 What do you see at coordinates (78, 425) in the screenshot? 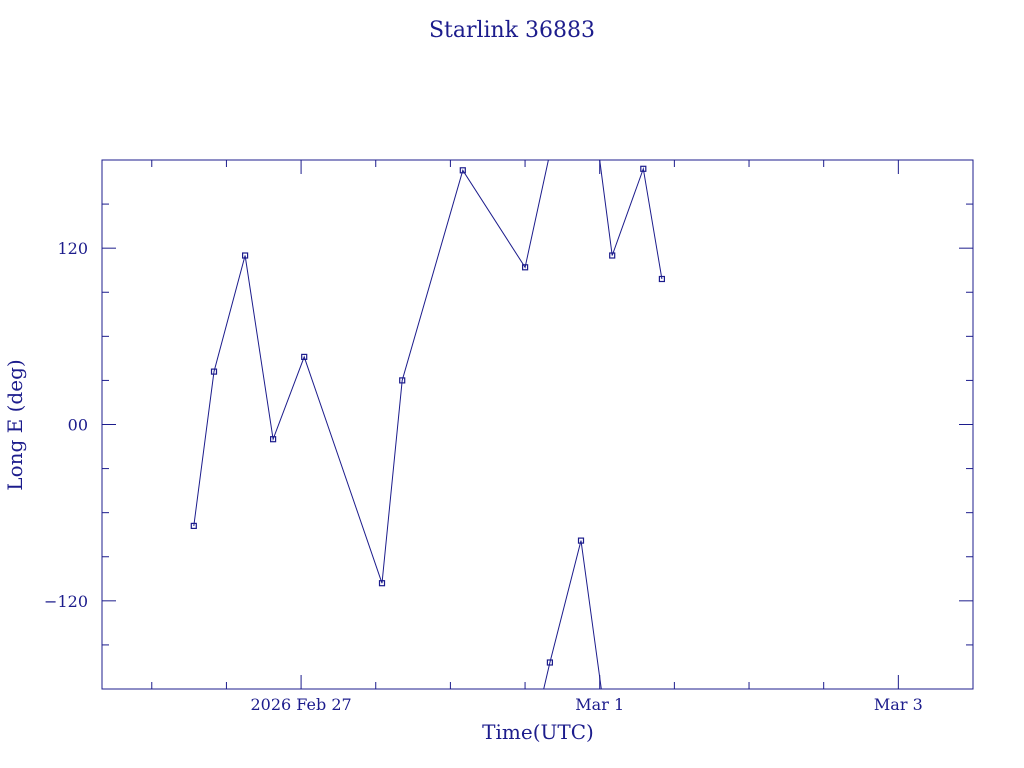
I see `y-tick-label: 00` at bounding box center [78, 425].